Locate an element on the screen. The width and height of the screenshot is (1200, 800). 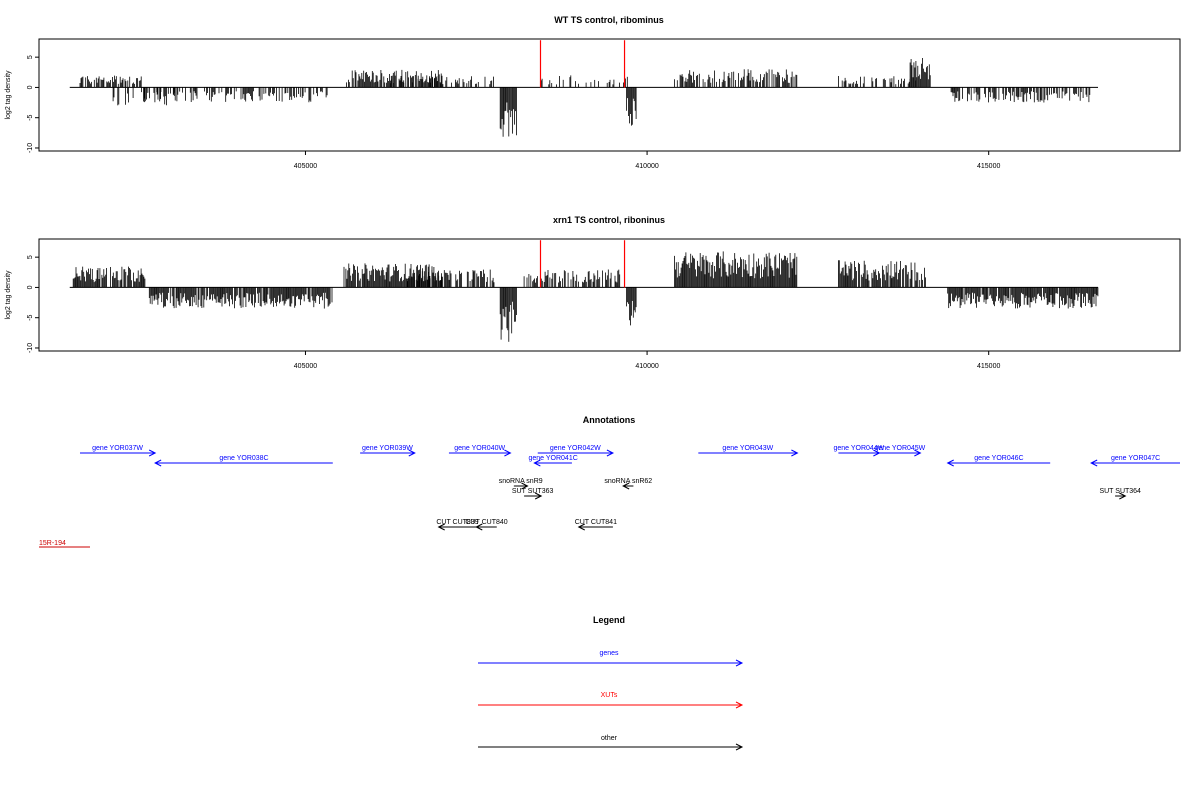
wt-y-axis-label: log2 tag density is located at coordinates (8, 95).